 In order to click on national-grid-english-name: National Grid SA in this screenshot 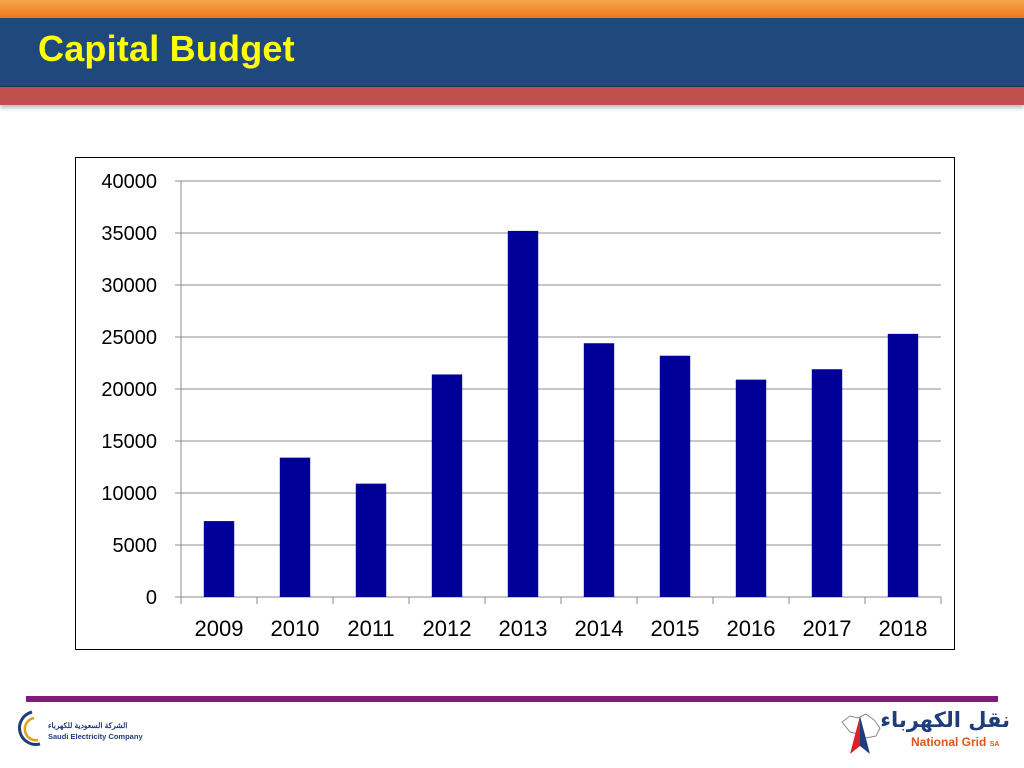, I will do `click(955, 742)`.